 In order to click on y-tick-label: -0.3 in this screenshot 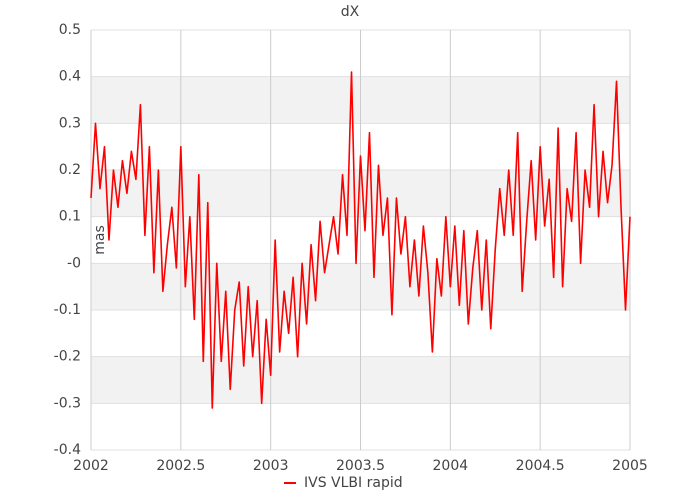, I will do `click(67, 403)`.